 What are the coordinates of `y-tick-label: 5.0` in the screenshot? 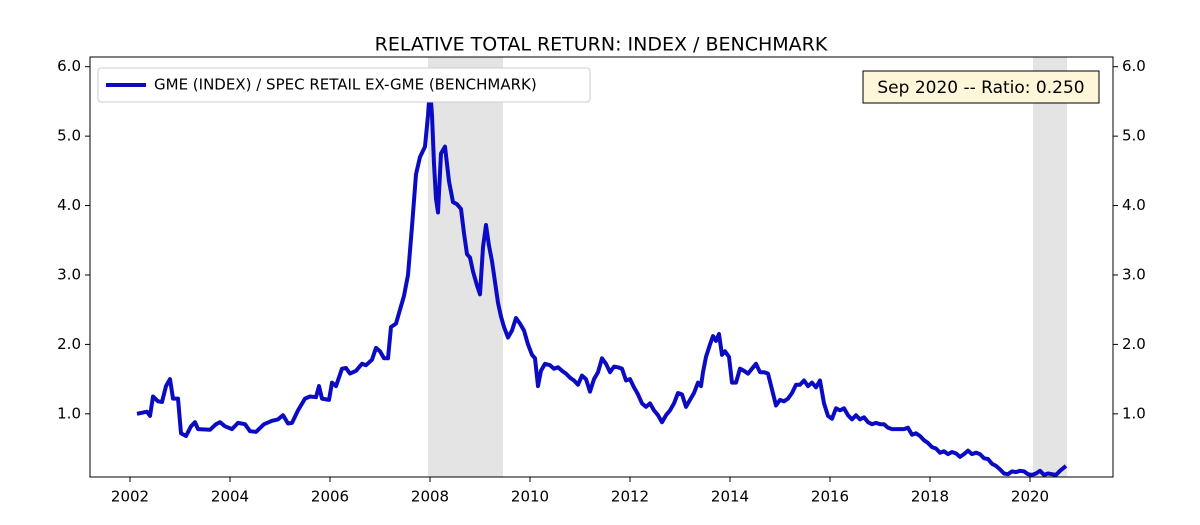 It's located at (69, 136).